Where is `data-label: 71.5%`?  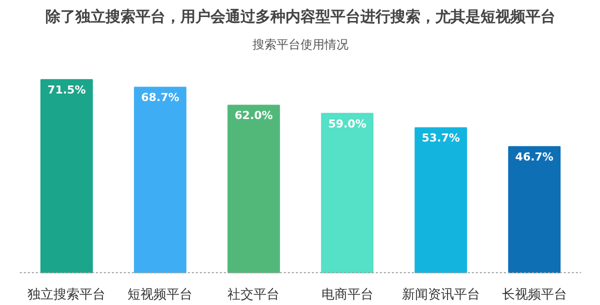
data-label: 71.5% is located at coordinates (67, 90).